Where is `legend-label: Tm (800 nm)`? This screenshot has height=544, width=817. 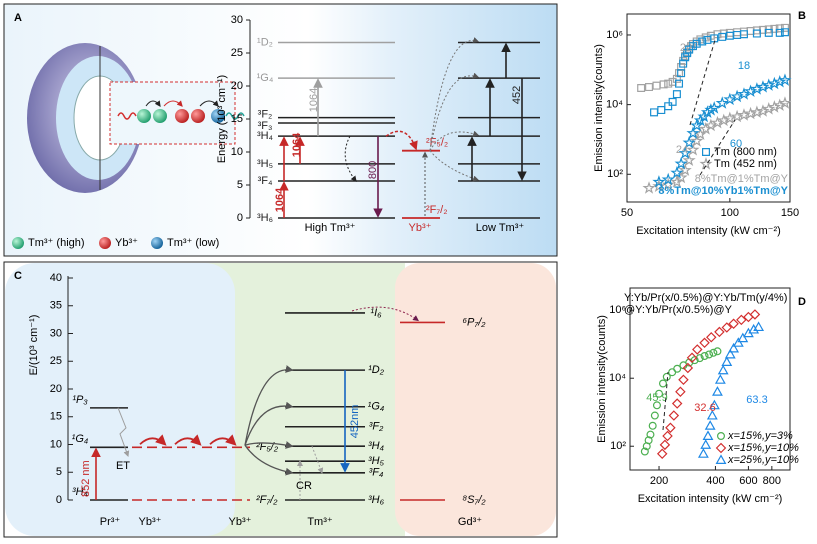 legend-label: Tm (800 nm) is located at coordinates (745, 152).